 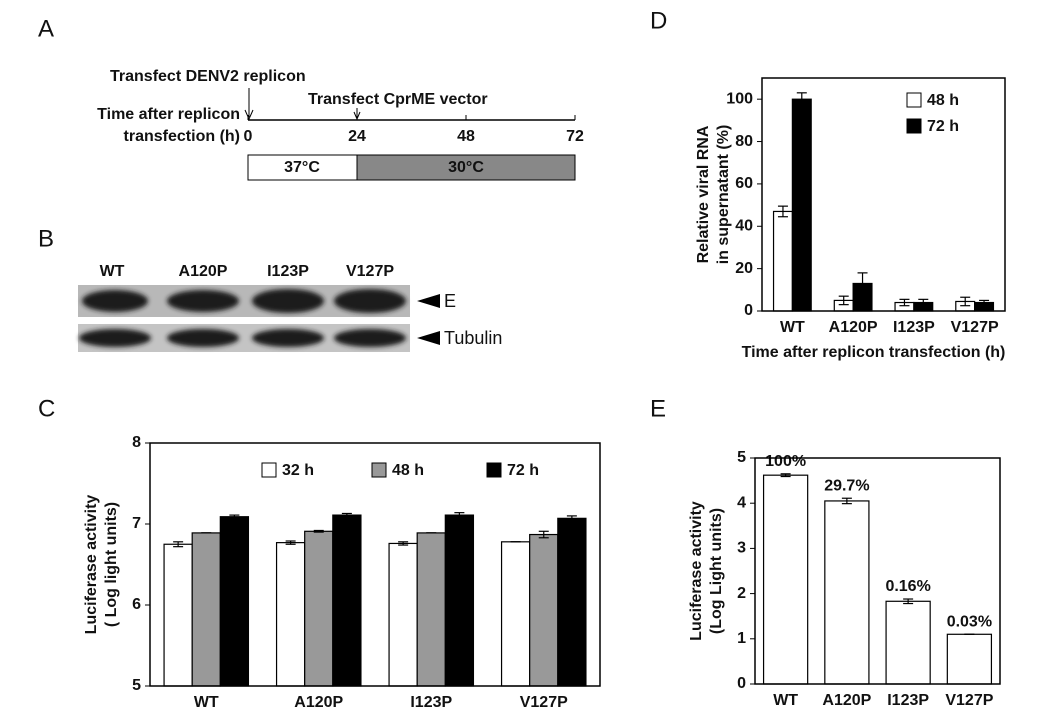 What do you see at coordinates (357, 136) in the screenshot?
I see `timeline-tick-label: 24` at bounding box center [357, 136].